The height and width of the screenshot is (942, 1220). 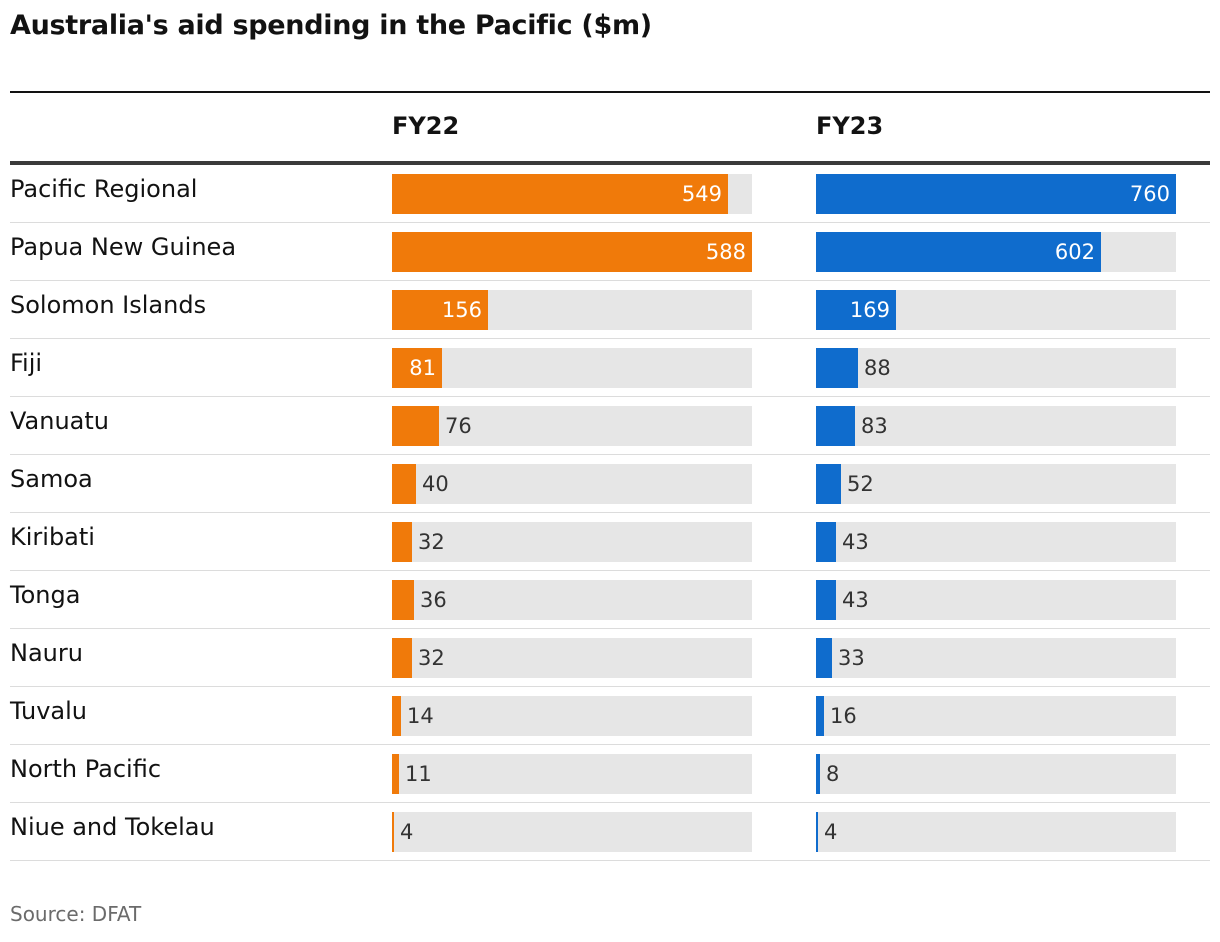 I want to click on chart-row: Samoa 40 52, so click(x=610, y=484).